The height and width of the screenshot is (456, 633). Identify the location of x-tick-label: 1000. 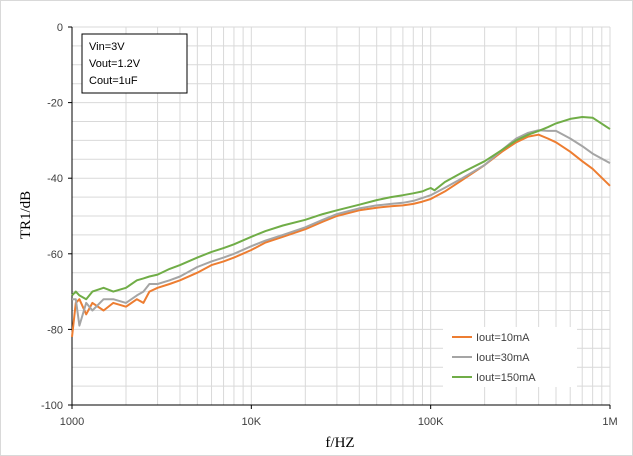
(72, 422).